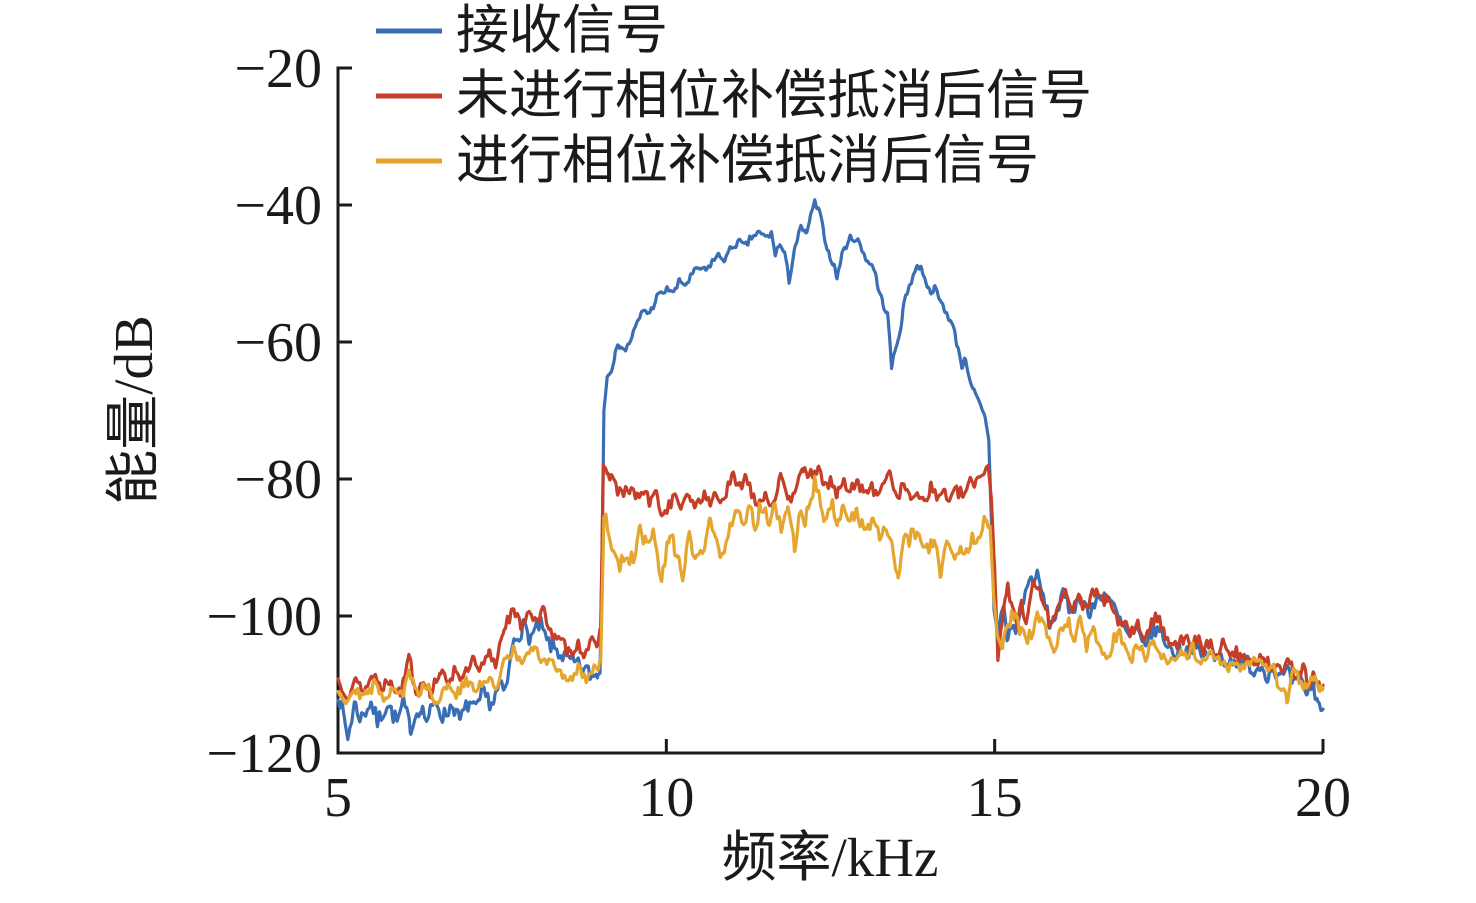  What do you see at coordinates (747, 161) in the screenshot?
I see `legend-label-phase-compensation: 进行相位补偿抵消后信号` at bounding box center [747, 161].